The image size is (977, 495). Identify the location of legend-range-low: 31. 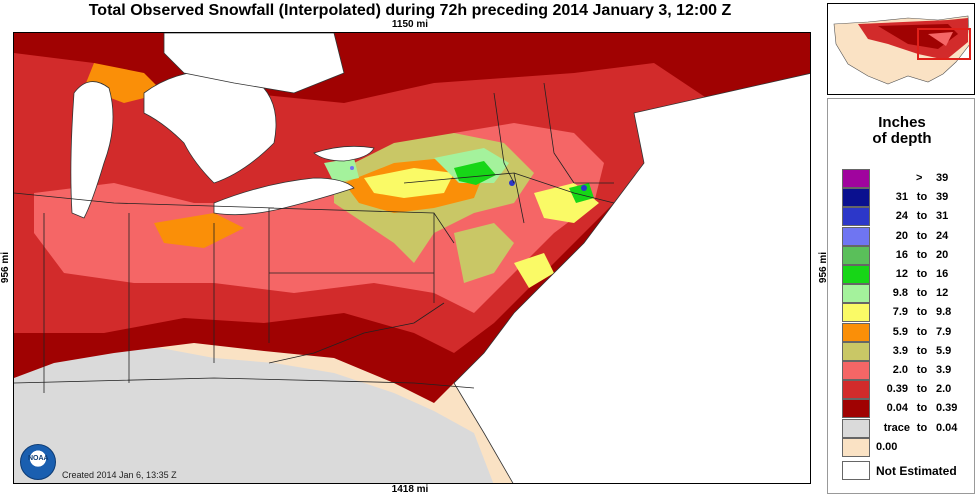
(901, 197).